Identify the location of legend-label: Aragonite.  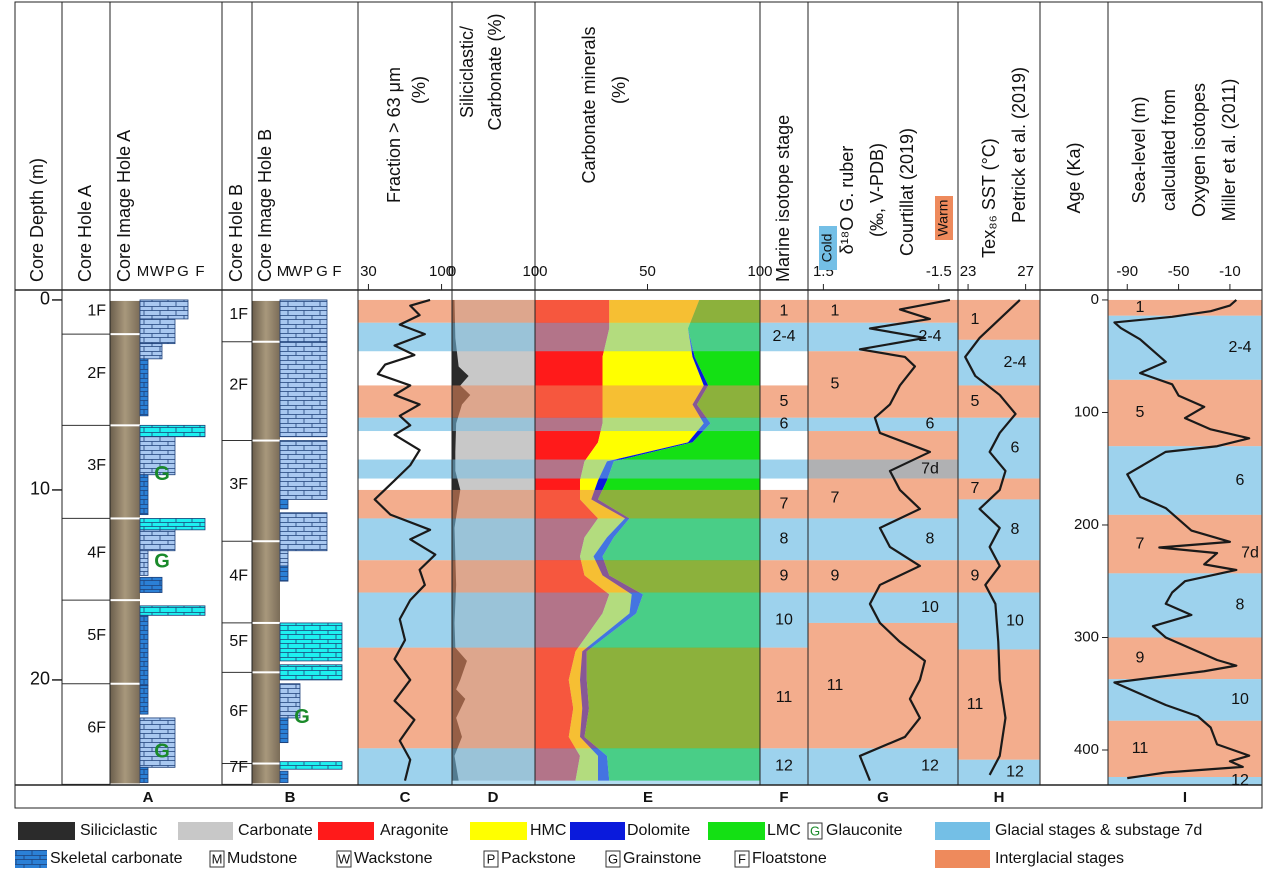
(414, 830).